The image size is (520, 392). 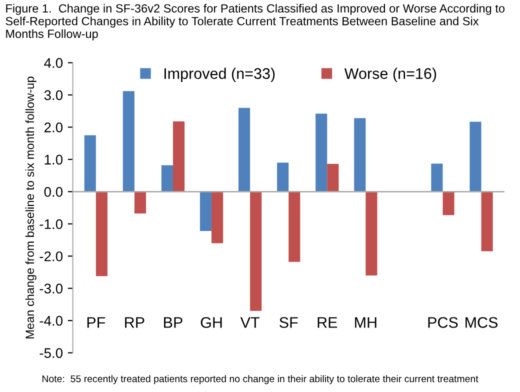 I want to click on text: Note: 55 recently treated patients reported no change in their ability to tolerate their current treatment, so click(x=260, y=379).